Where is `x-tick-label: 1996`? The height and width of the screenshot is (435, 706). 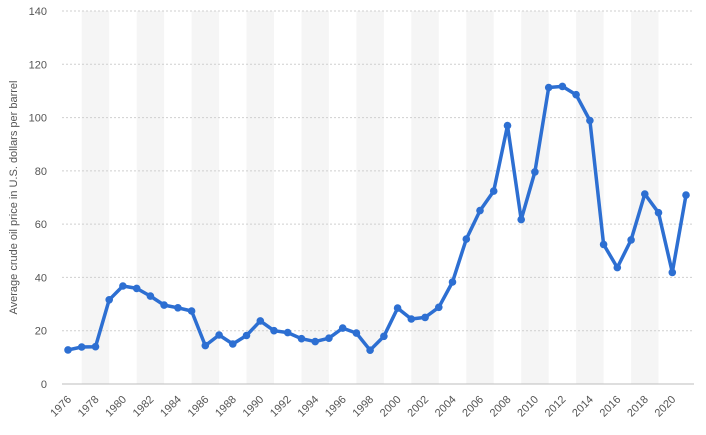
x-tick-label: 1996 is located at coordinates (336, 407).